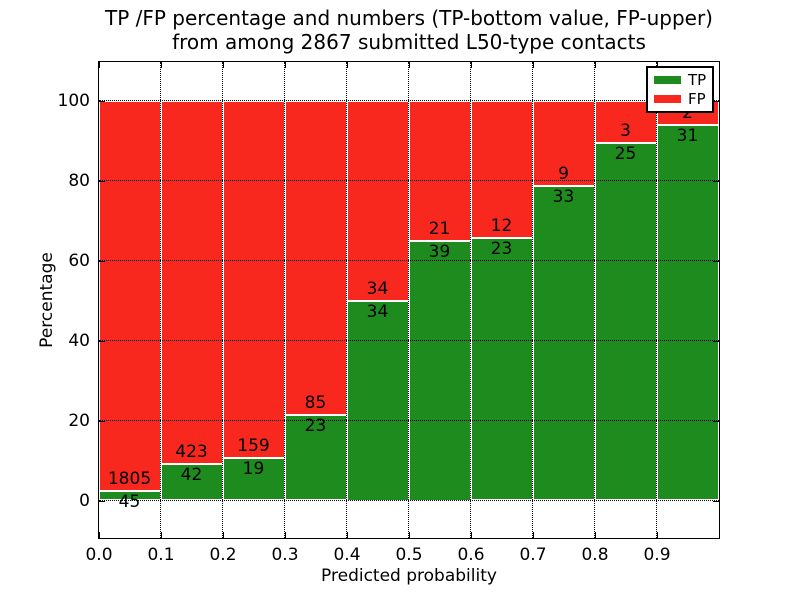 The image size is (800, 600). What do you see at coordinates (625, 154) in the screenshot?
I see `tp-count-label: 25` at bounding box center [625, 154].